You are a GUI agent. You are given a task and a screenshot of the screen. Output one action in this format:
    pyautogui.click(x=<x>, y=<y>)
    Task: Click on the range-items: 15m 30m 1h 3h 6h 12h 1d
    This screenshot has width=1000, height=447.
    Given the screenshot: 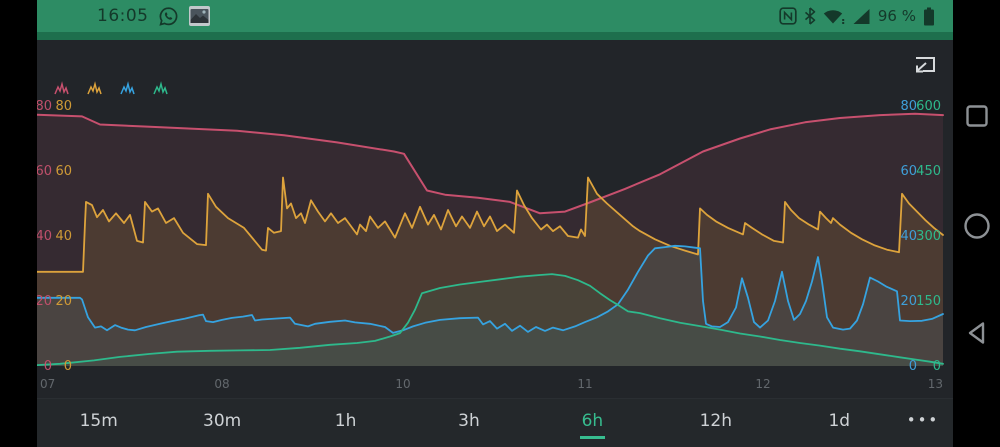 What is the action you would take?
    pyautogui.click(x=469, y=423)
    